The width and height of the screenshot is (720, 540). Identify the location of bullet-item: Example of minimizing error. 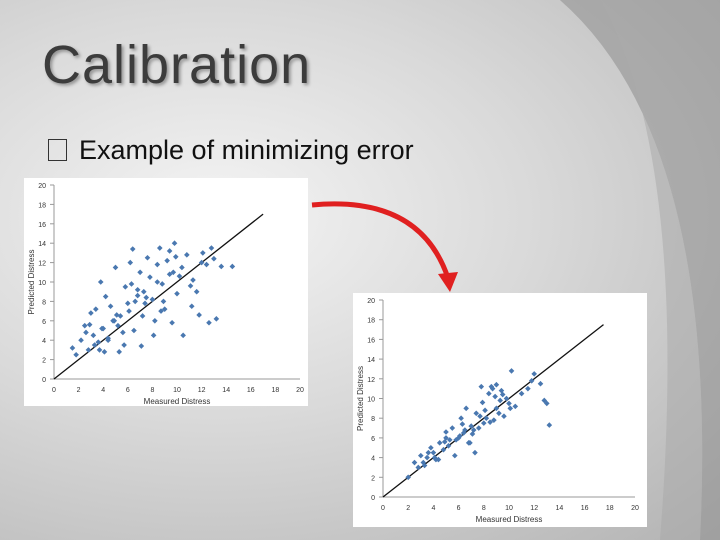
(231, 150).